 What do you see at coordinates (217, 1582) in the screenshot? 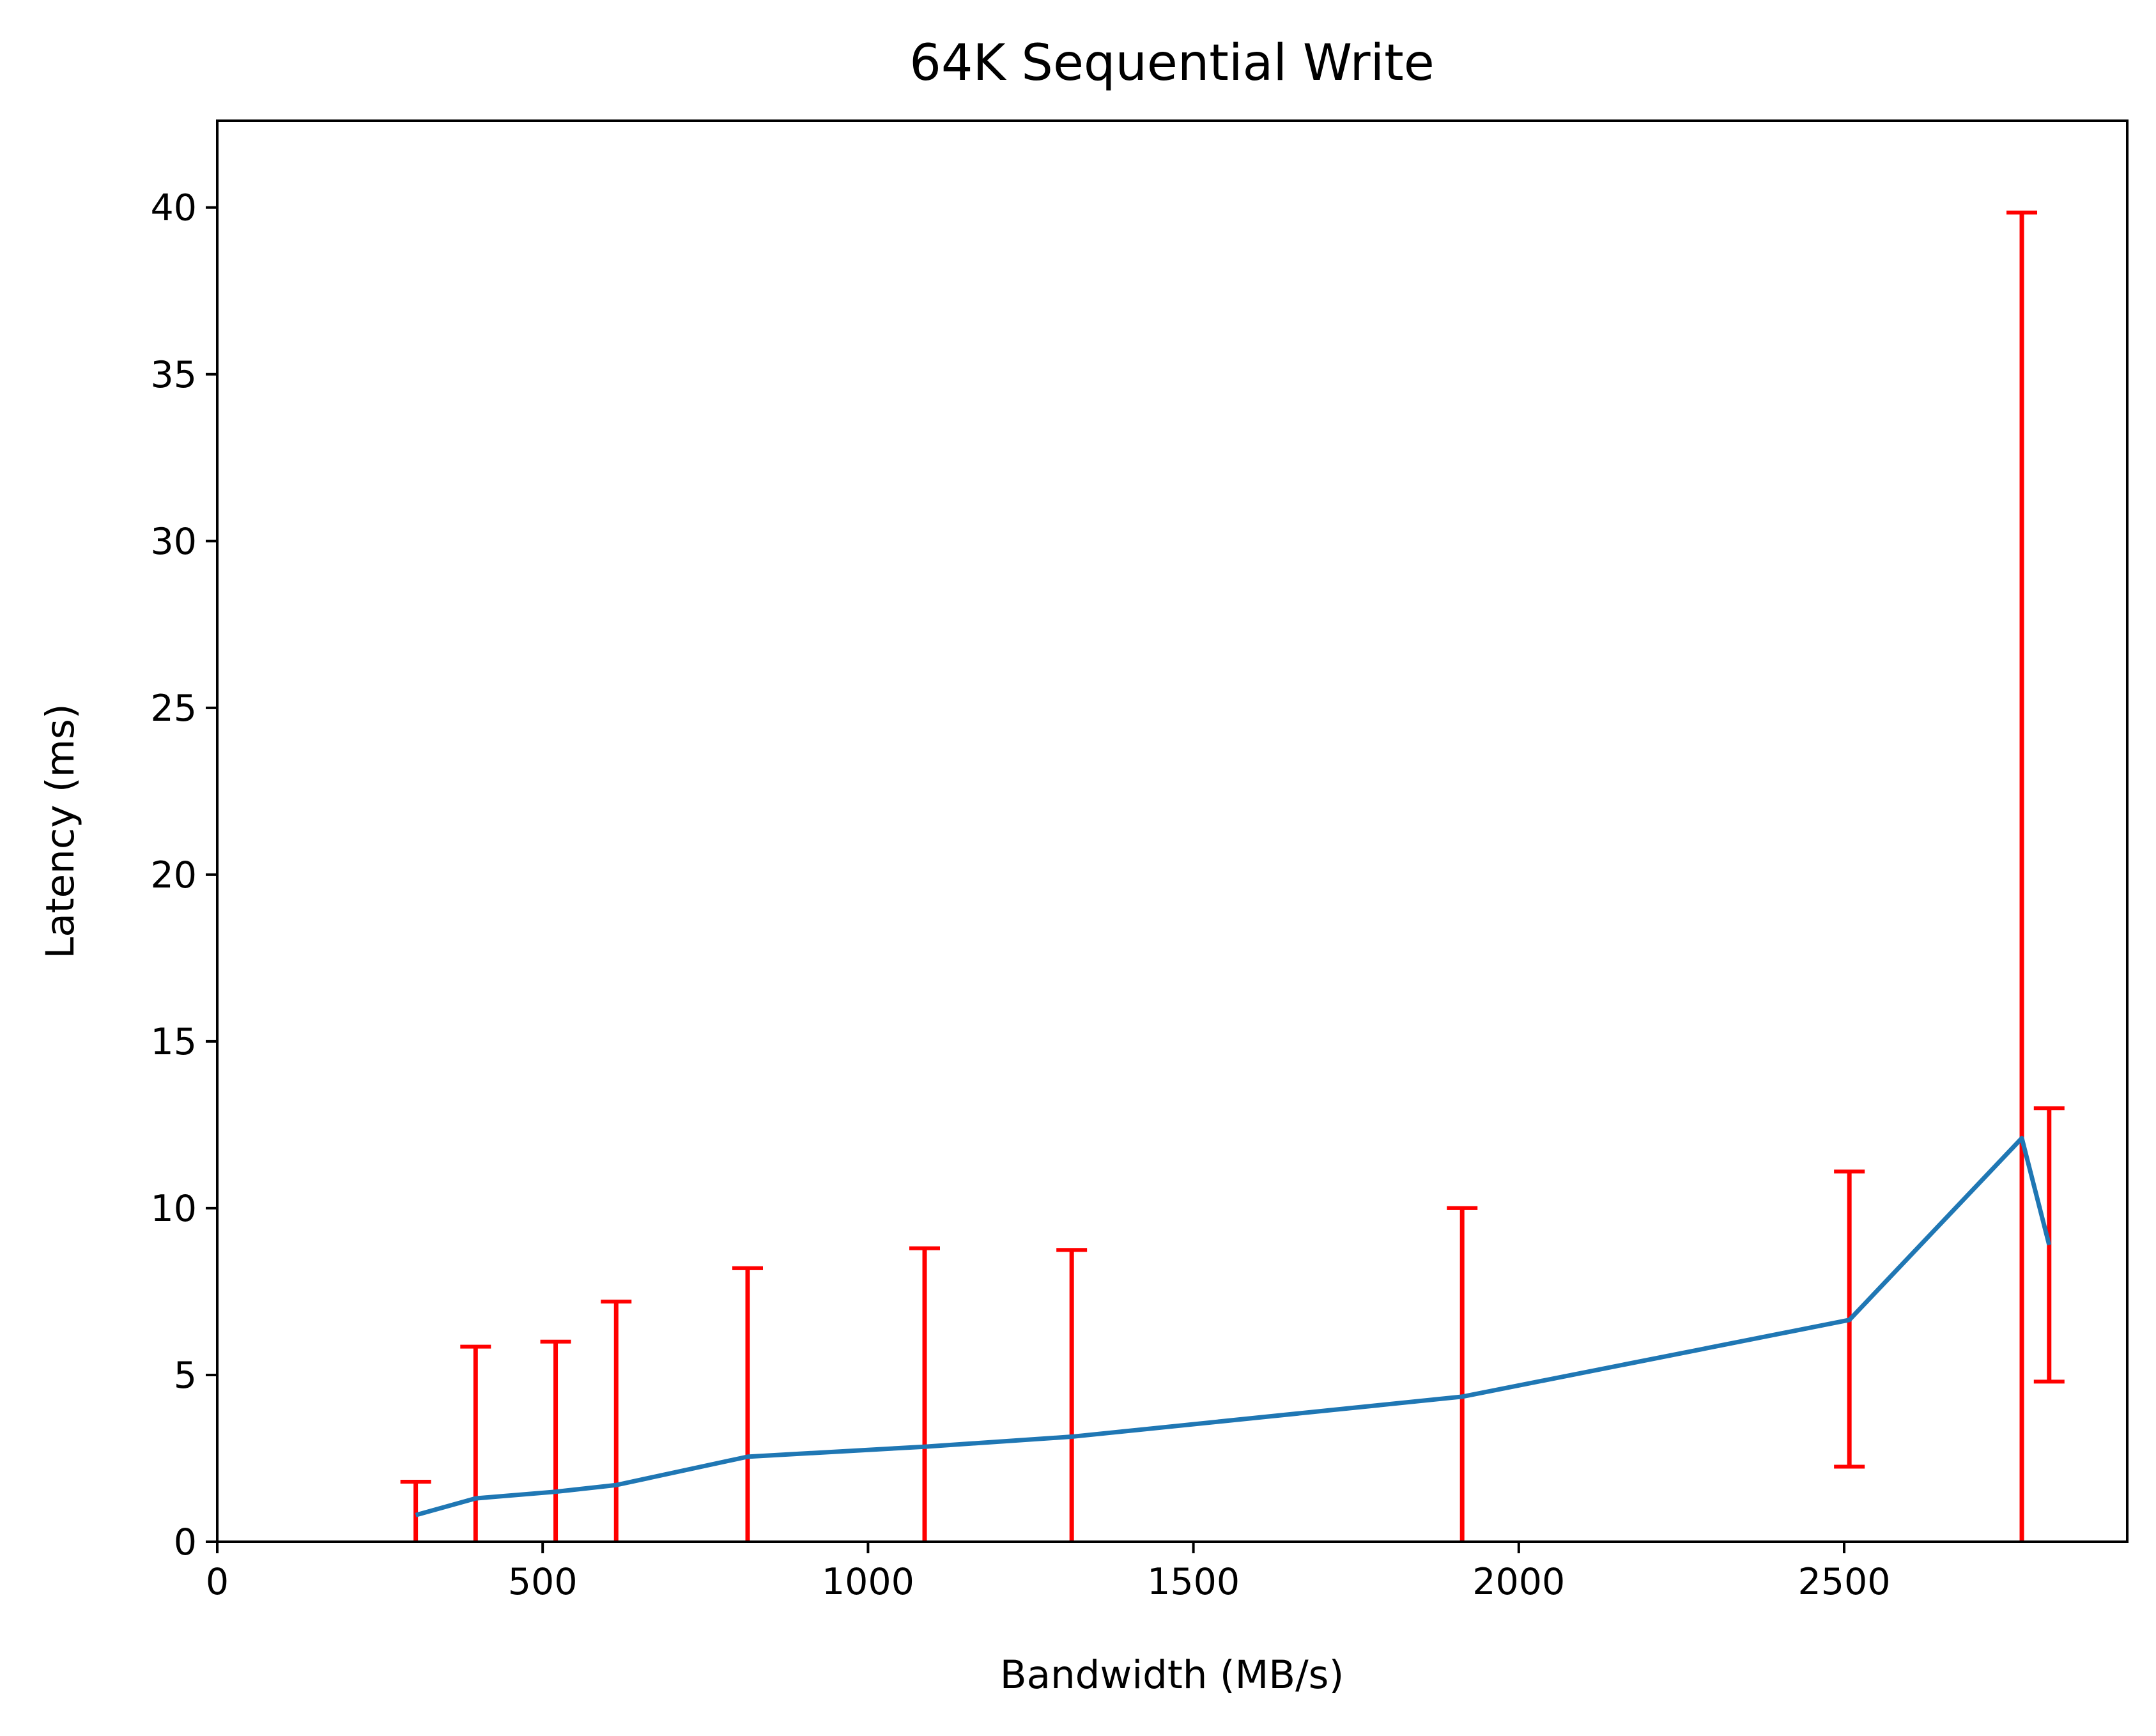
I see `x-tick-label: 0` at bounding box center [217, 1582].